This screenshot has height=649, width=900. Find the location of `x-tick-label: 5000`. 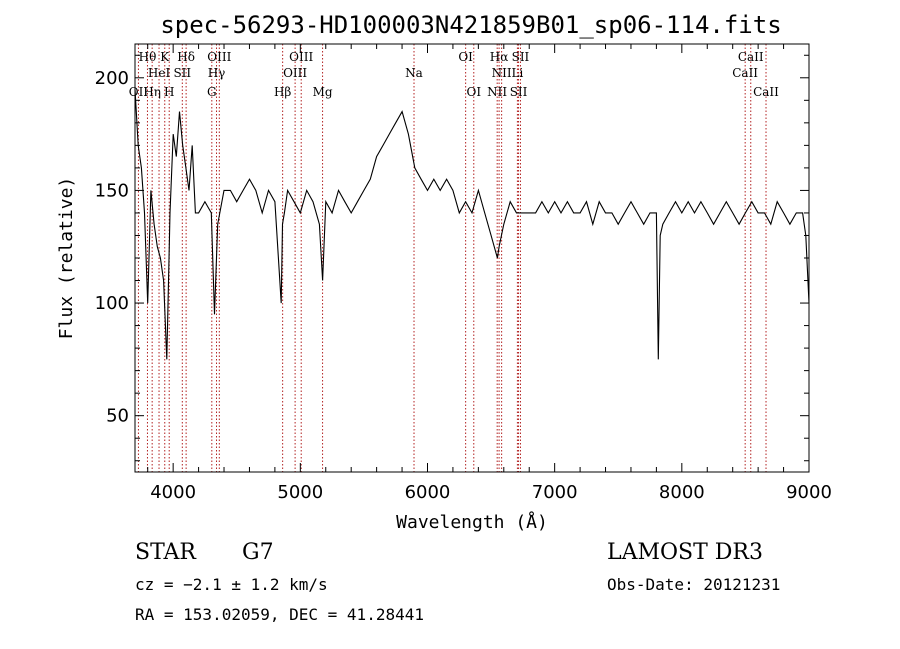

x-tick-label: 5000 is located at coordinates (300, 492).